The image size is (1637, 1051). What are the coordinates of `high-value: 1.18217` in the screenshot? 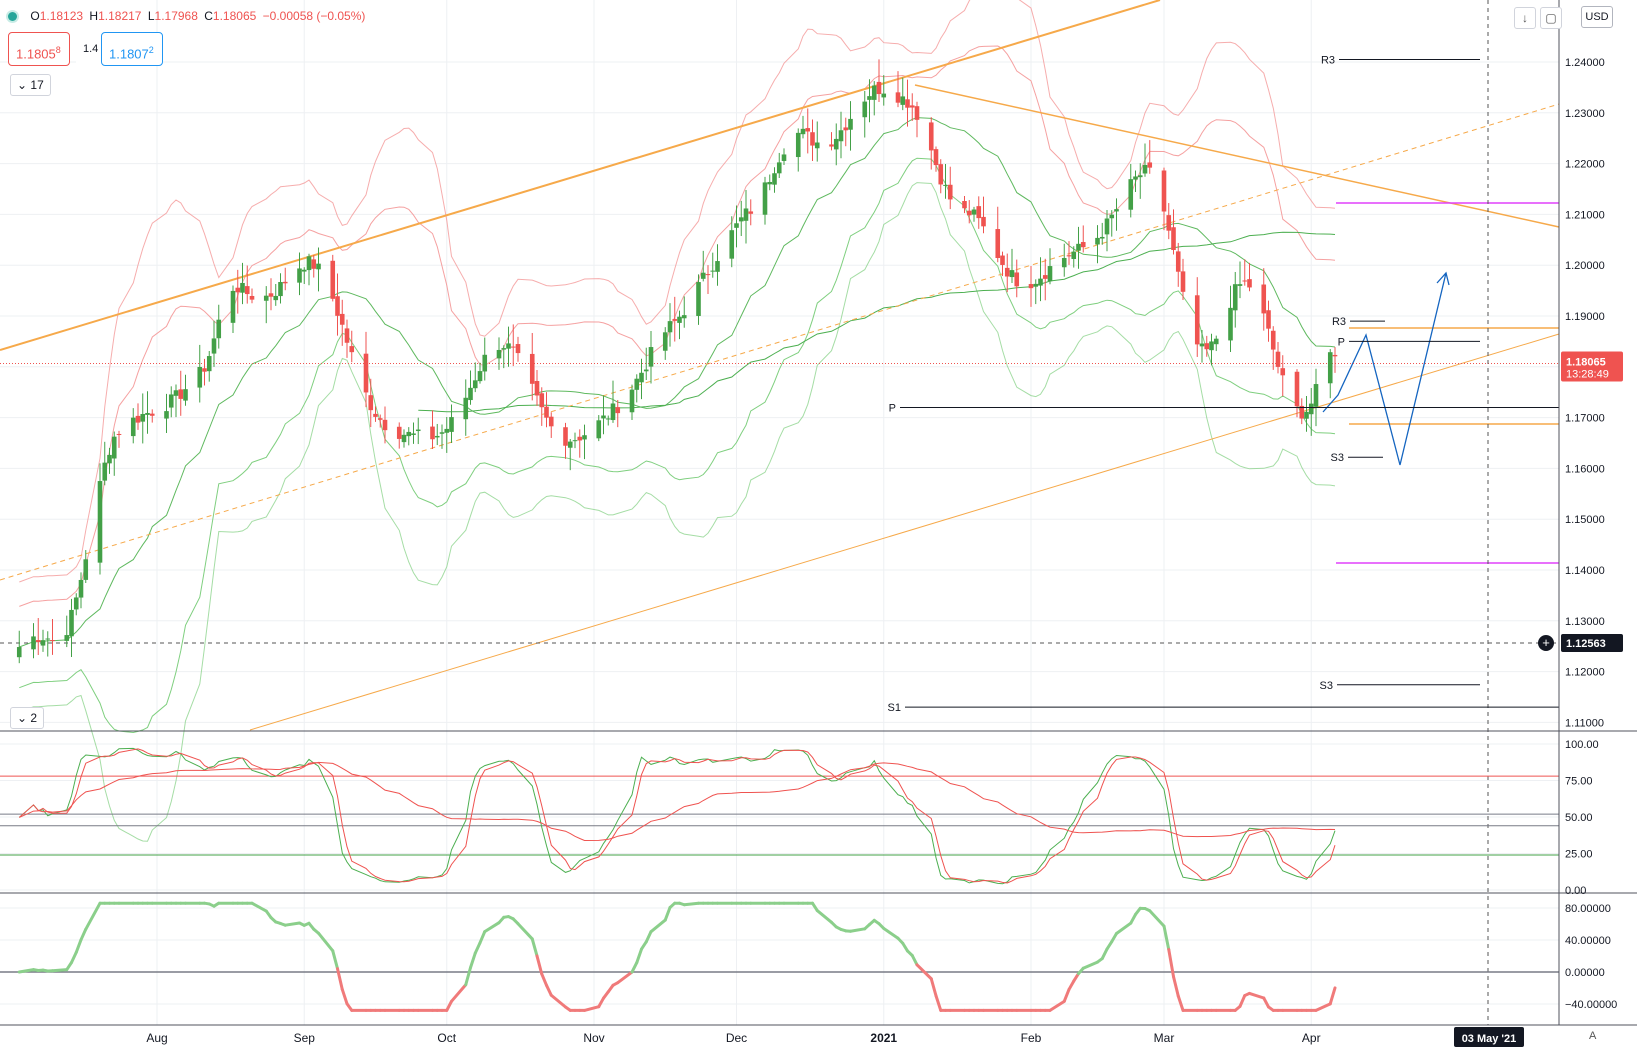 It's located at (120, 16).